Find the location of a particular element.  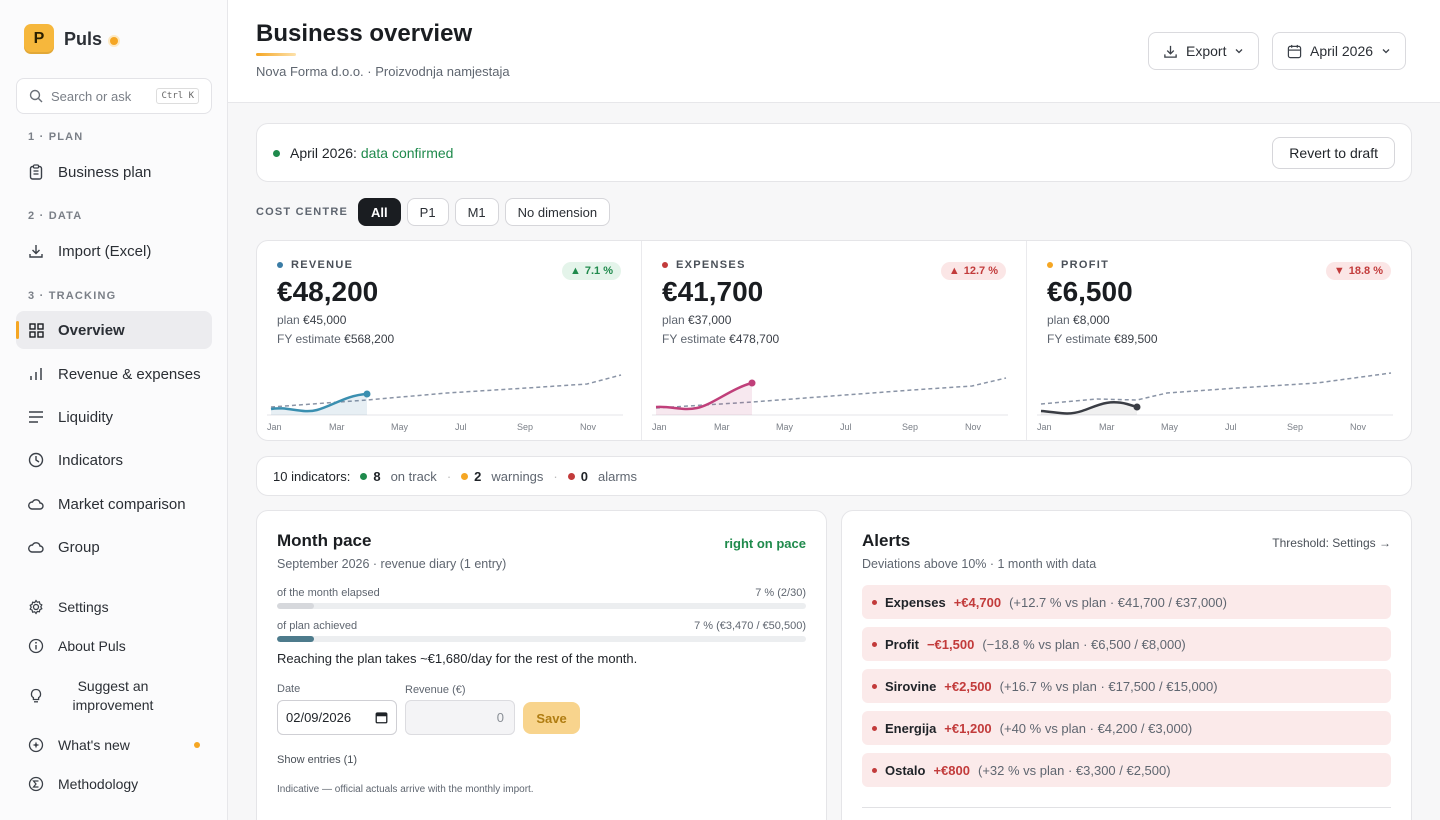

search-input: Search or ask Ctrl K is located at coordinates (114, 96).